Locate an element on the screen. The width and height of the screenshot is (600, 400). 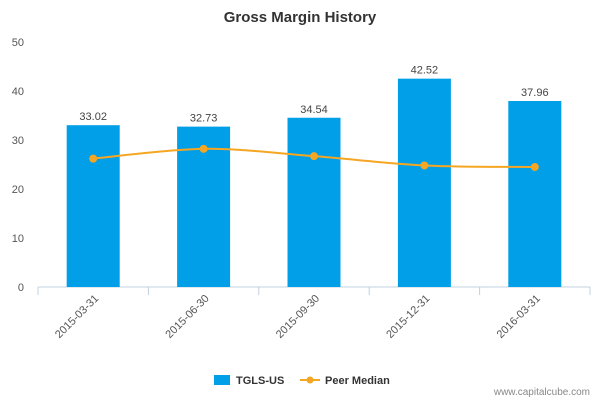
bar-data-labels: 33.02 32.73 34.54 42.52 37.96 is located at coordinates (313, 95).